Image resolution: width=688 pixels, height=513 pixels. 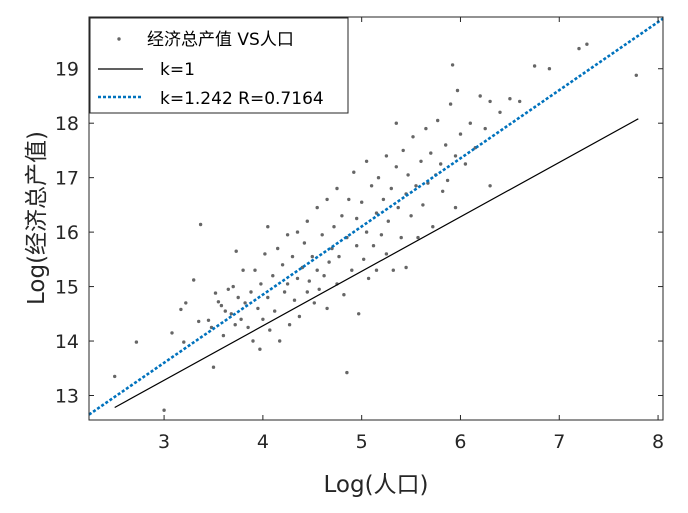 I want to click on legend-label-points: 经济总产值 VS人口, so click(x=220, y=40).